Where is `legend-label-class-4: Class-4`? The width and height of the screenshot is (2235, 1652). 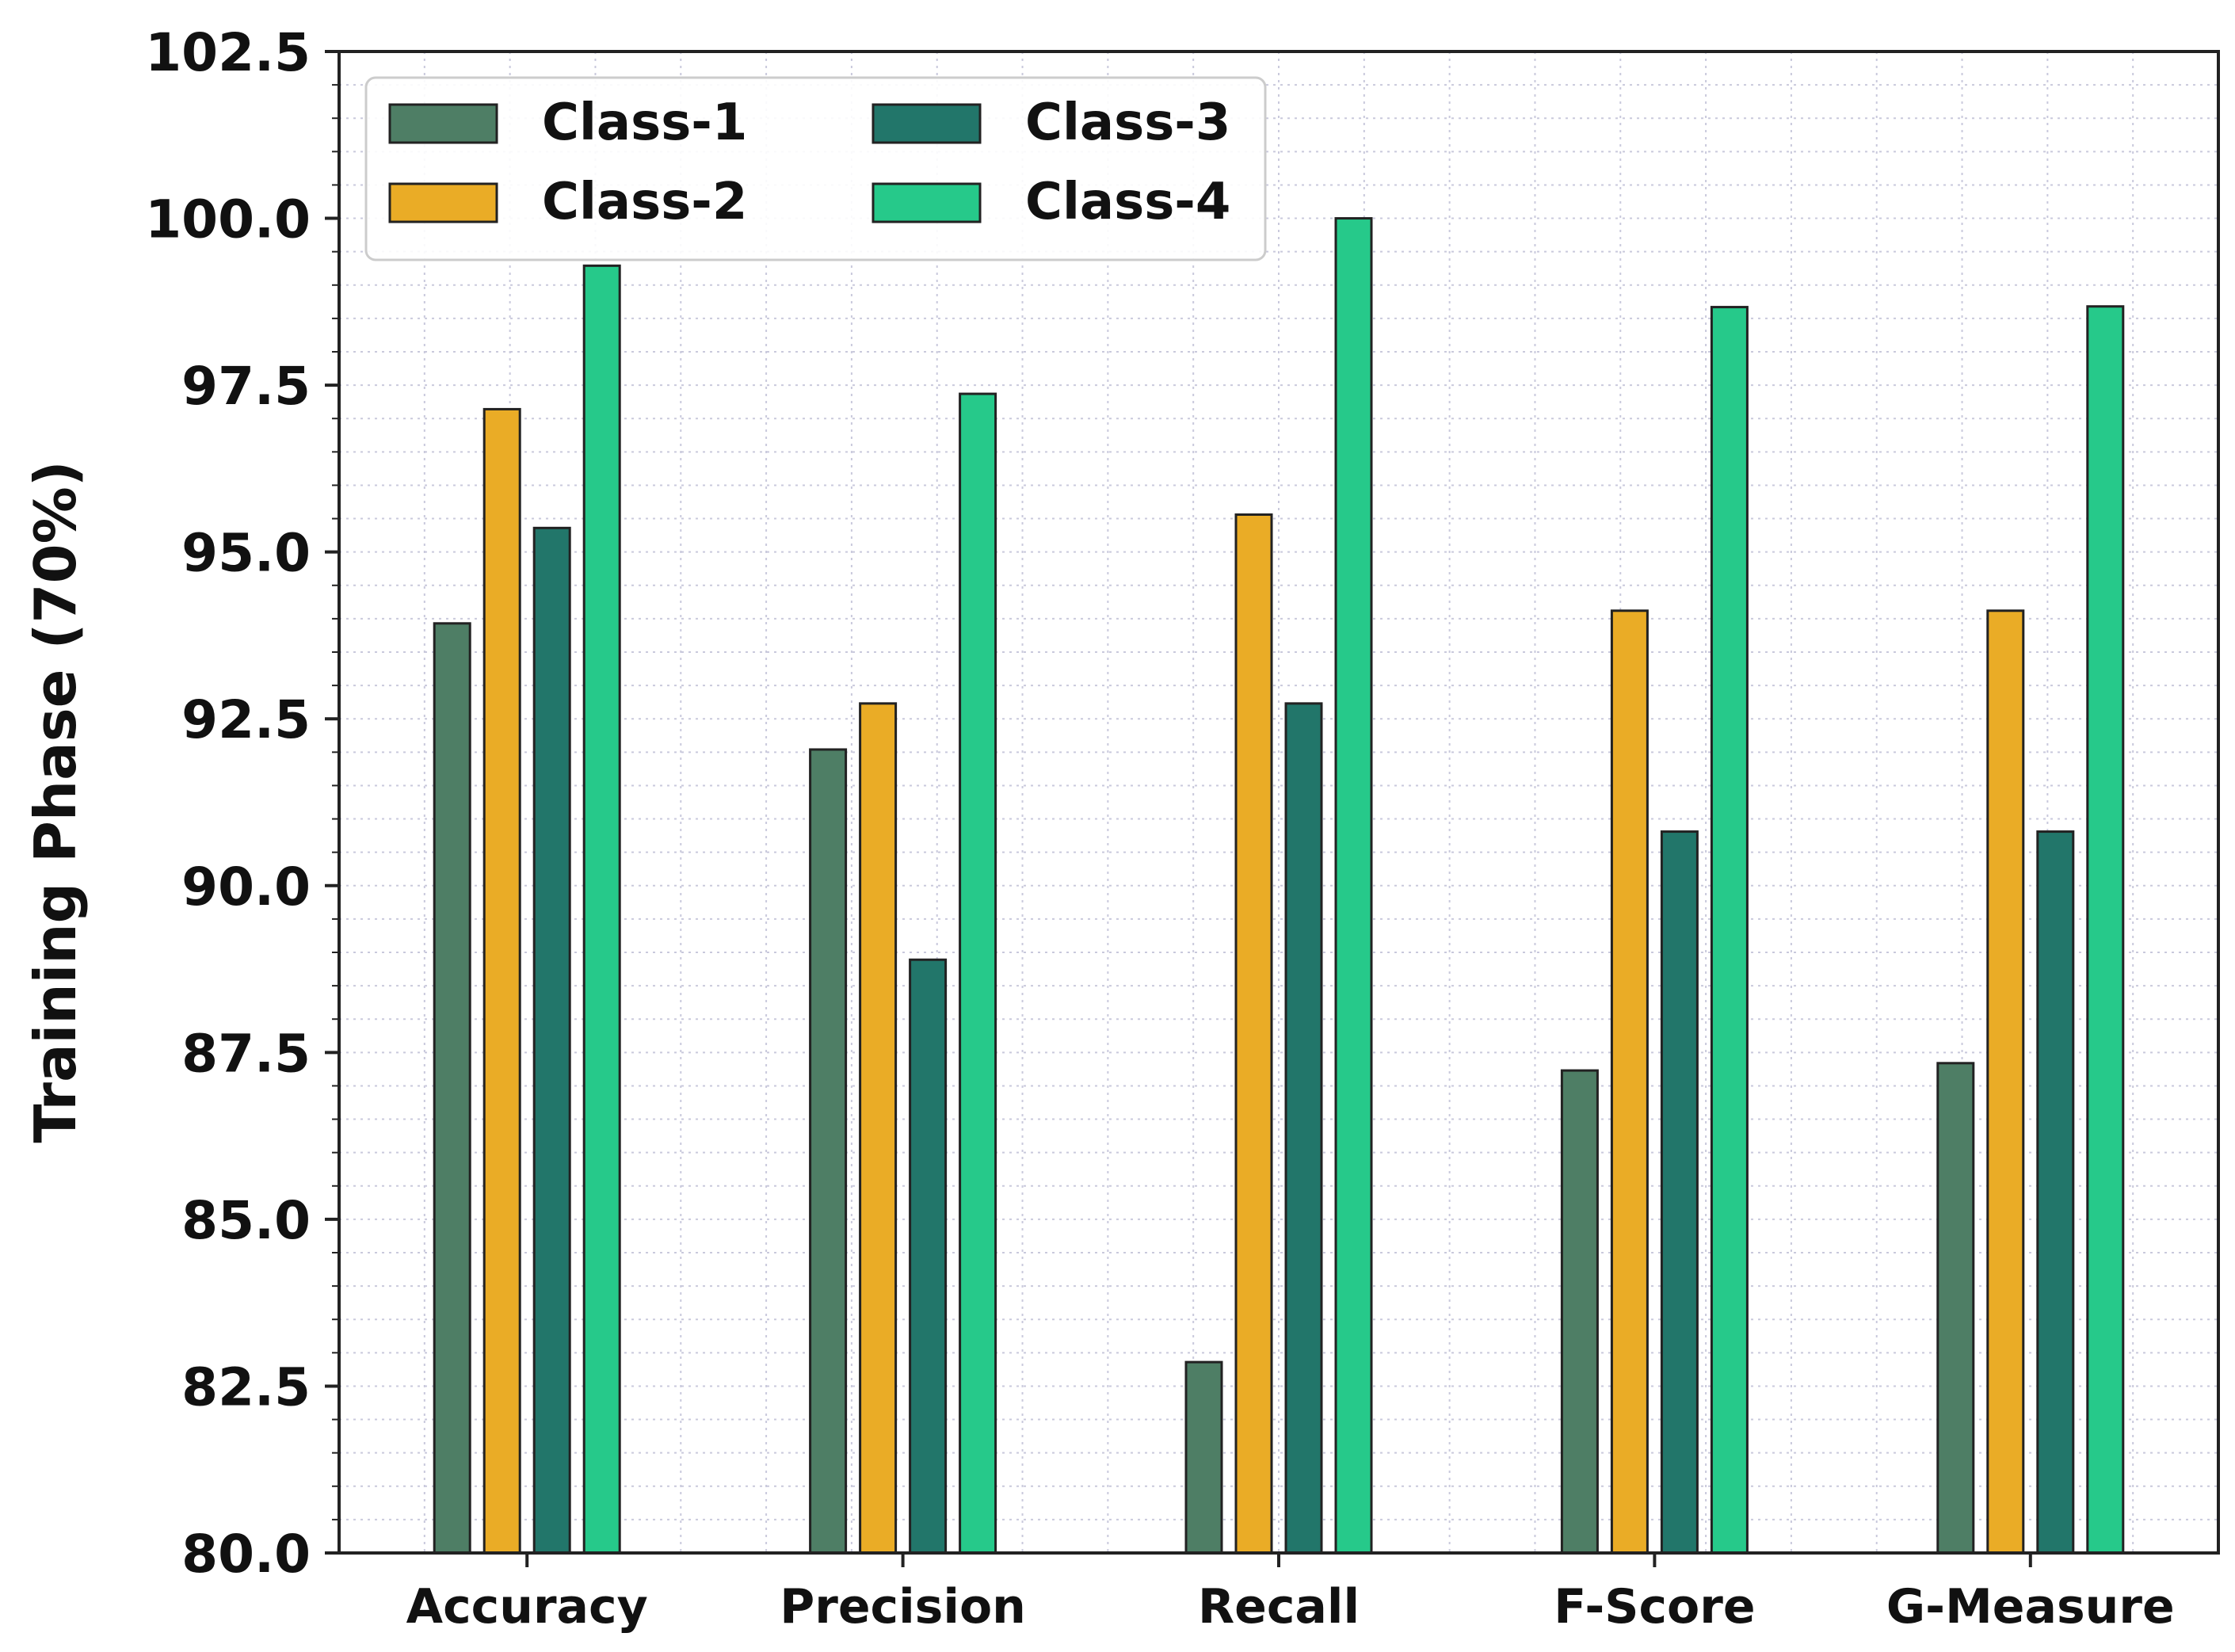 legend-label-class-4: Class-4 is located at coordinates (1127, 202).